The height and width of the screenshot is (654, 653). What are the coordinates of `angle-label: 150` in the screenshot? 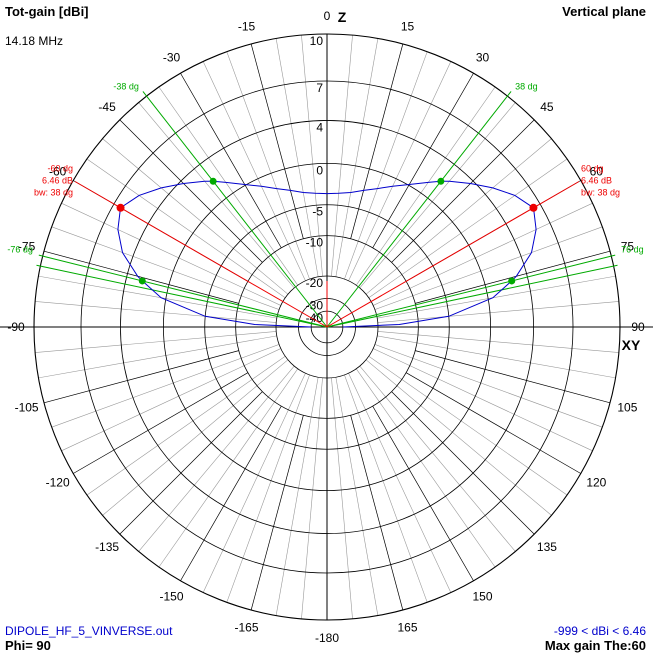 It's located at (482, 596).